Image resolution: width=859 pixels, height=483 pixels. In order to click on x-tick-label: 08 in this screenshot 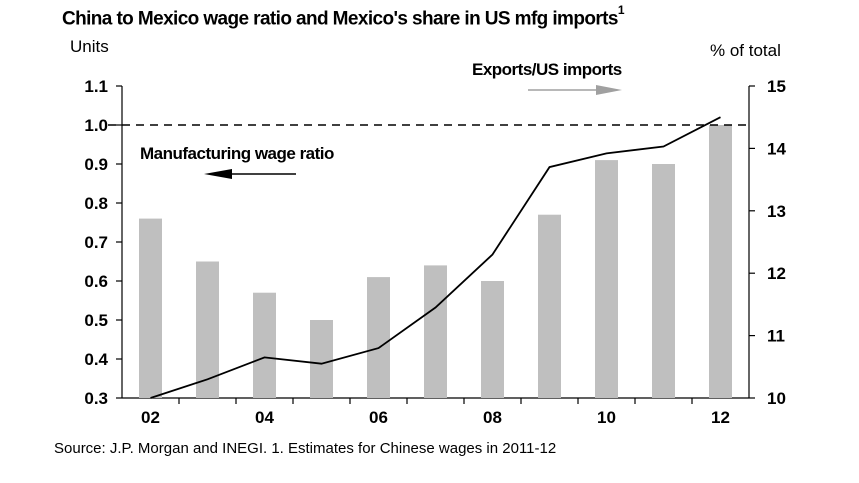, I will do `click(492, 417)`.